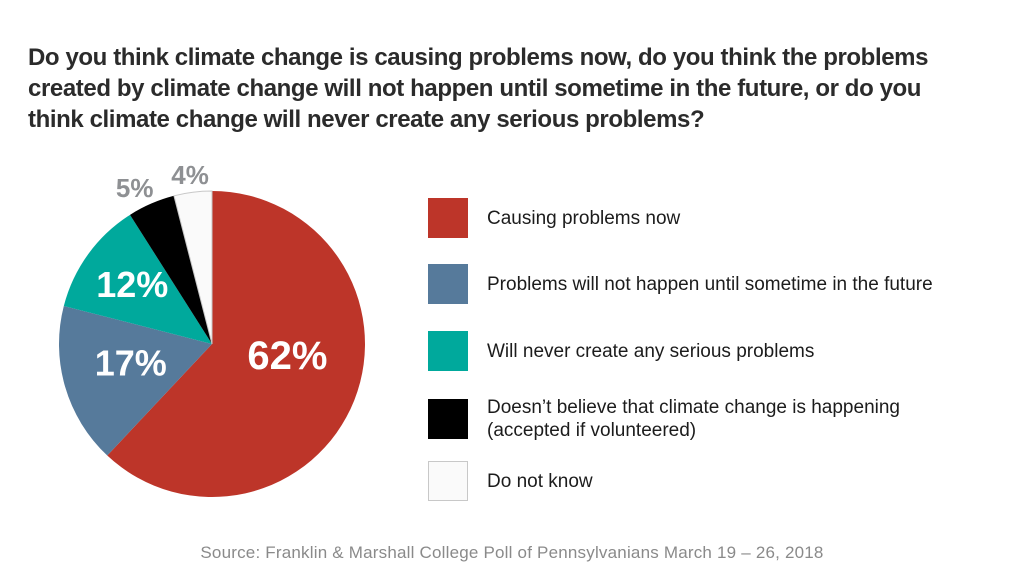 This screenshot has height=576, width=1024. I want to click on legend-label: Will never create any serious problems, so click(651, 351).